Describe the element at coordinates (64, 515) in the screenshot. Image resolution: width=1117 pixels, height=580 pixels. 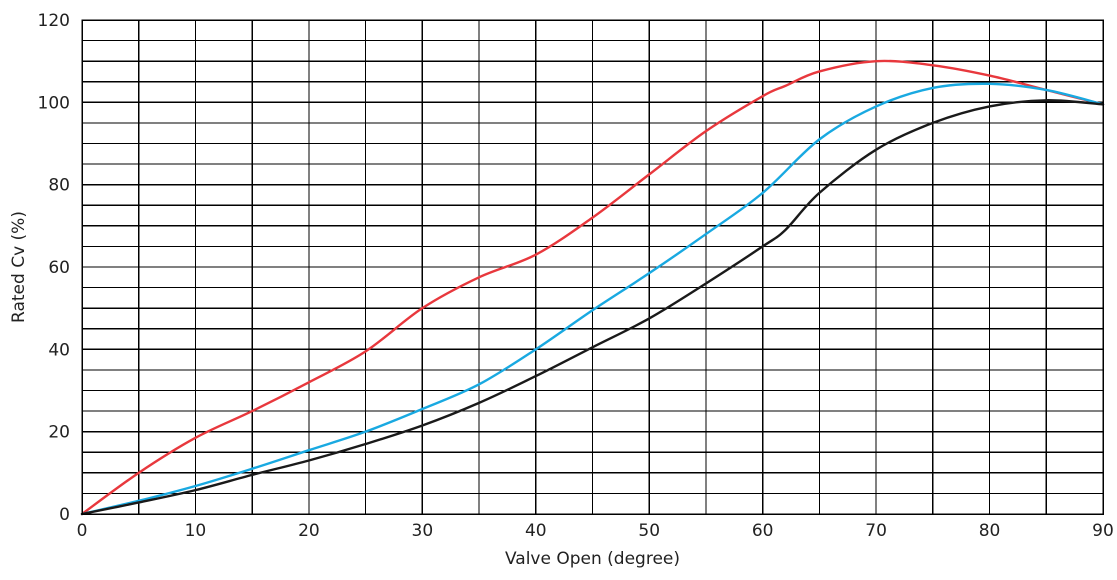
I see `y-tick-label: 0` at that location.